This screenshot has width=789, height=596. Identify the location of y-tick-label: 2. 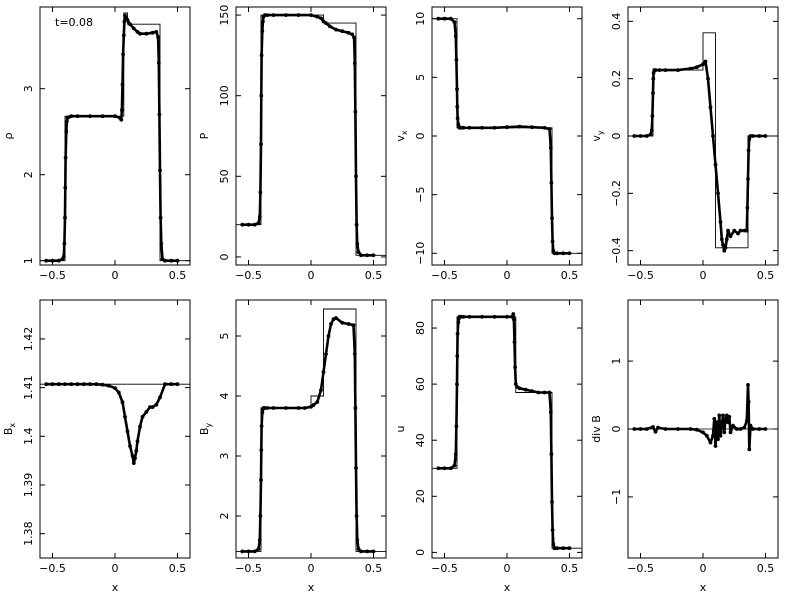
(224, 516).